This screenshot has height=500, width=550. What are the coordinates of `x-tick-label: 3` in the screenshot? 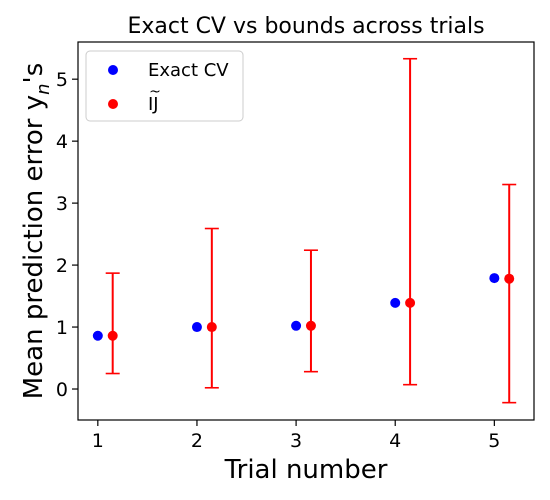 It's located at (296, 441).